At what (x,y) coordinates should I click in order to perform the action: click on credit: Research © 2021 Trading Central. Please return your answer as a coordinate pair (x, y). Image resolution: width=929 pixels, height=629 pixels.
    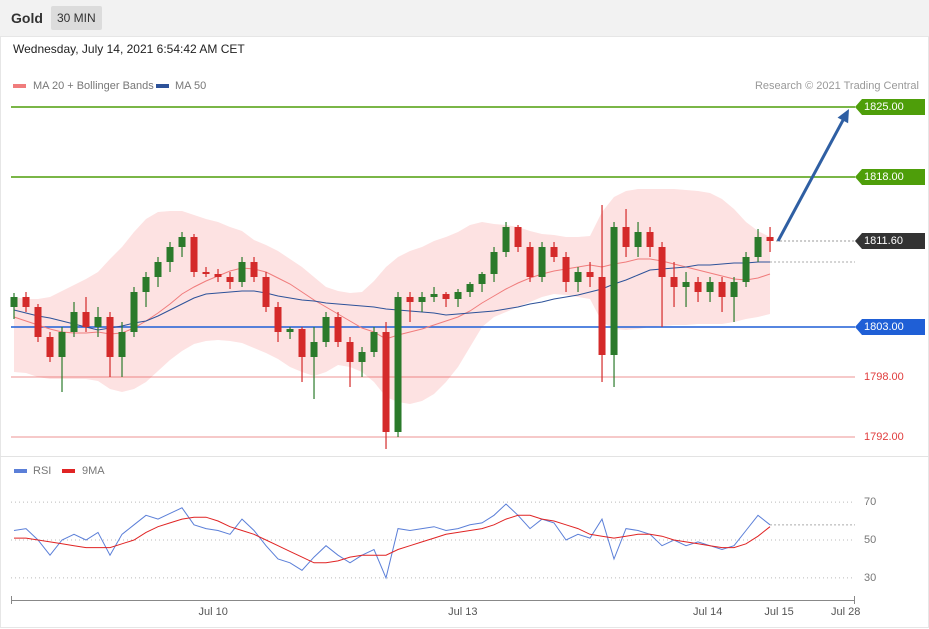
    Looking at the image, I should click on (837, 86).